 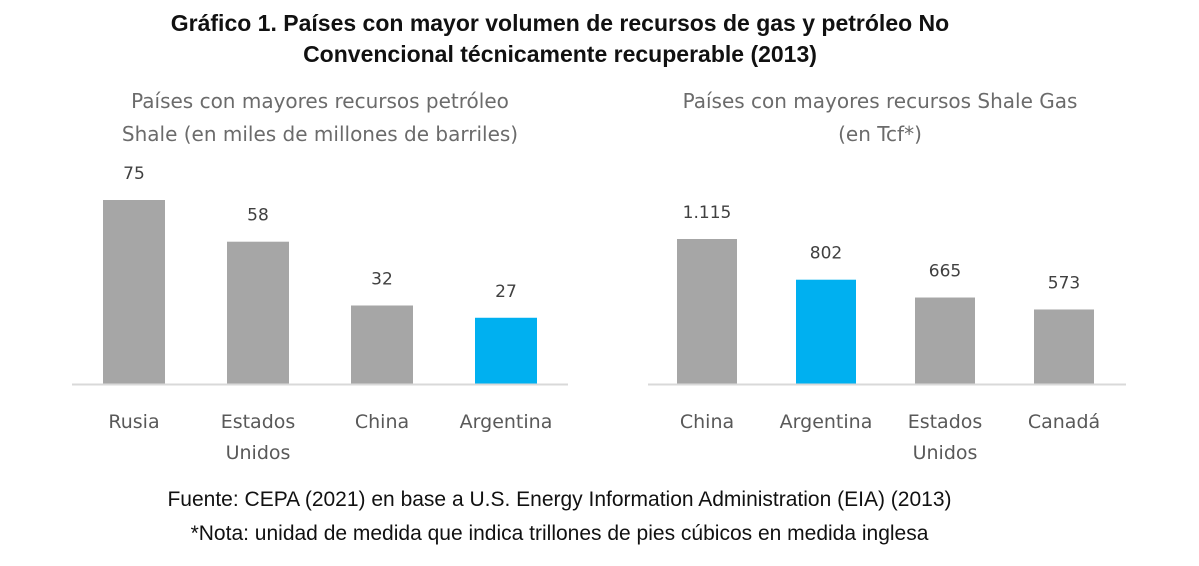 I want to click on gas-category-label-1: China, so click(x=707, y=422).